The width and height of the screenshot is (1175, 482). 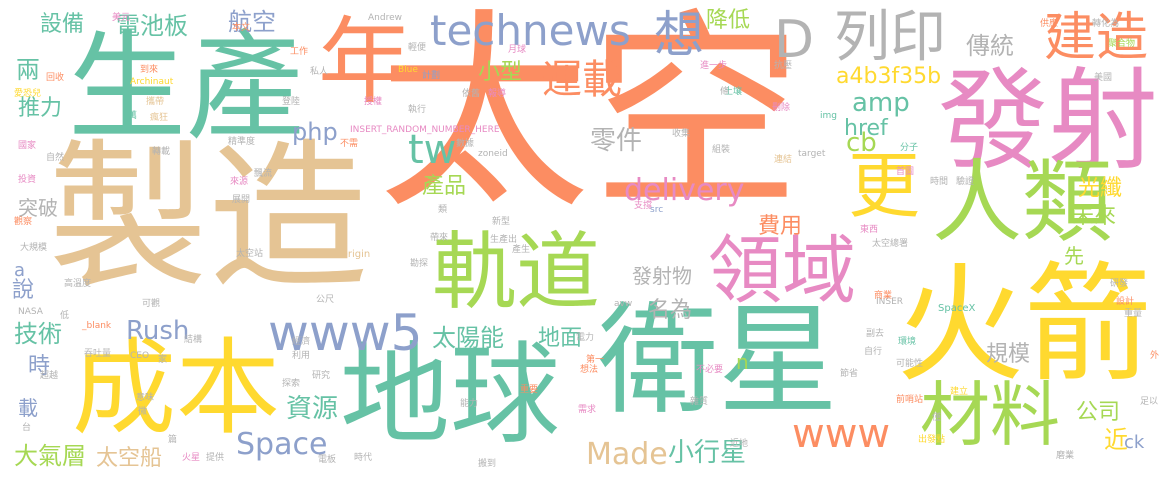 I want to click on word-tiny: 瘋狂, so click(x=159, y=118).